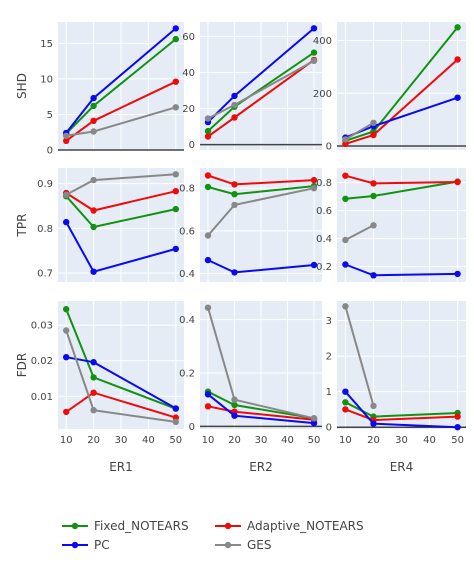 The width and height of the screenshot is (474, 567). Describe the element at coordinates (42, 326) in the screenshot. I see `y-tick-label: 0.03` at that location.